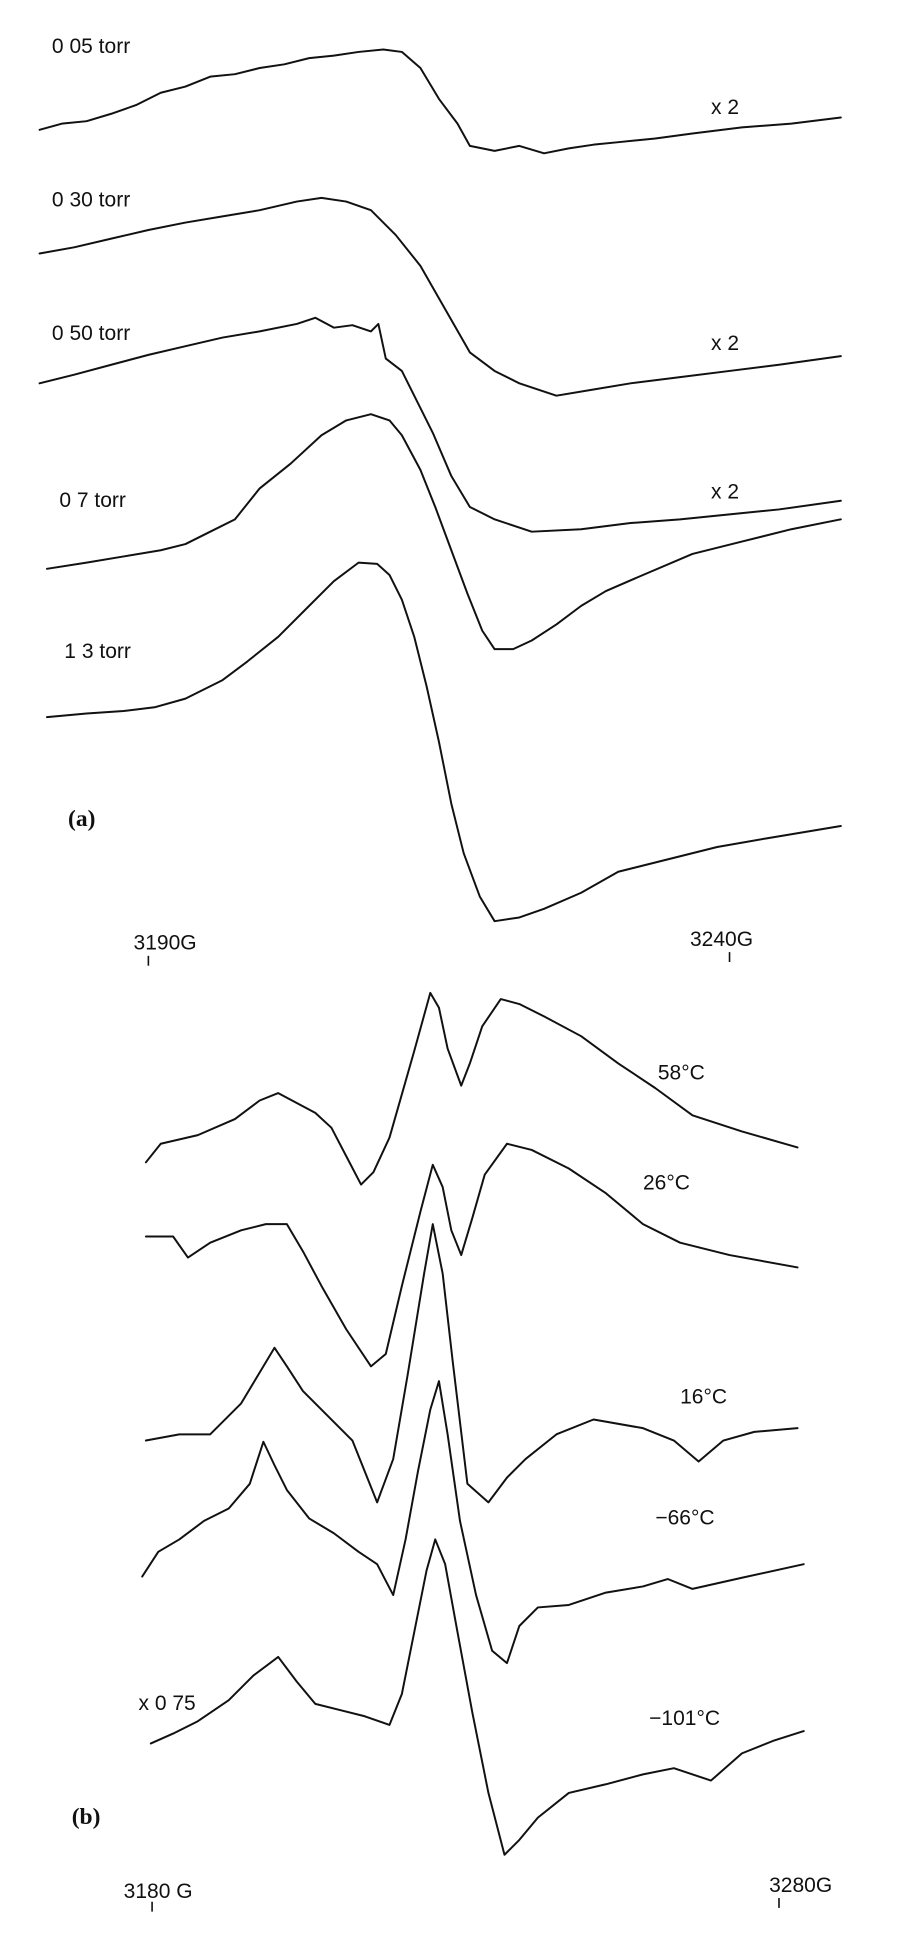  I want to click on trace-label: 1 3 torr, so click(97, 651).